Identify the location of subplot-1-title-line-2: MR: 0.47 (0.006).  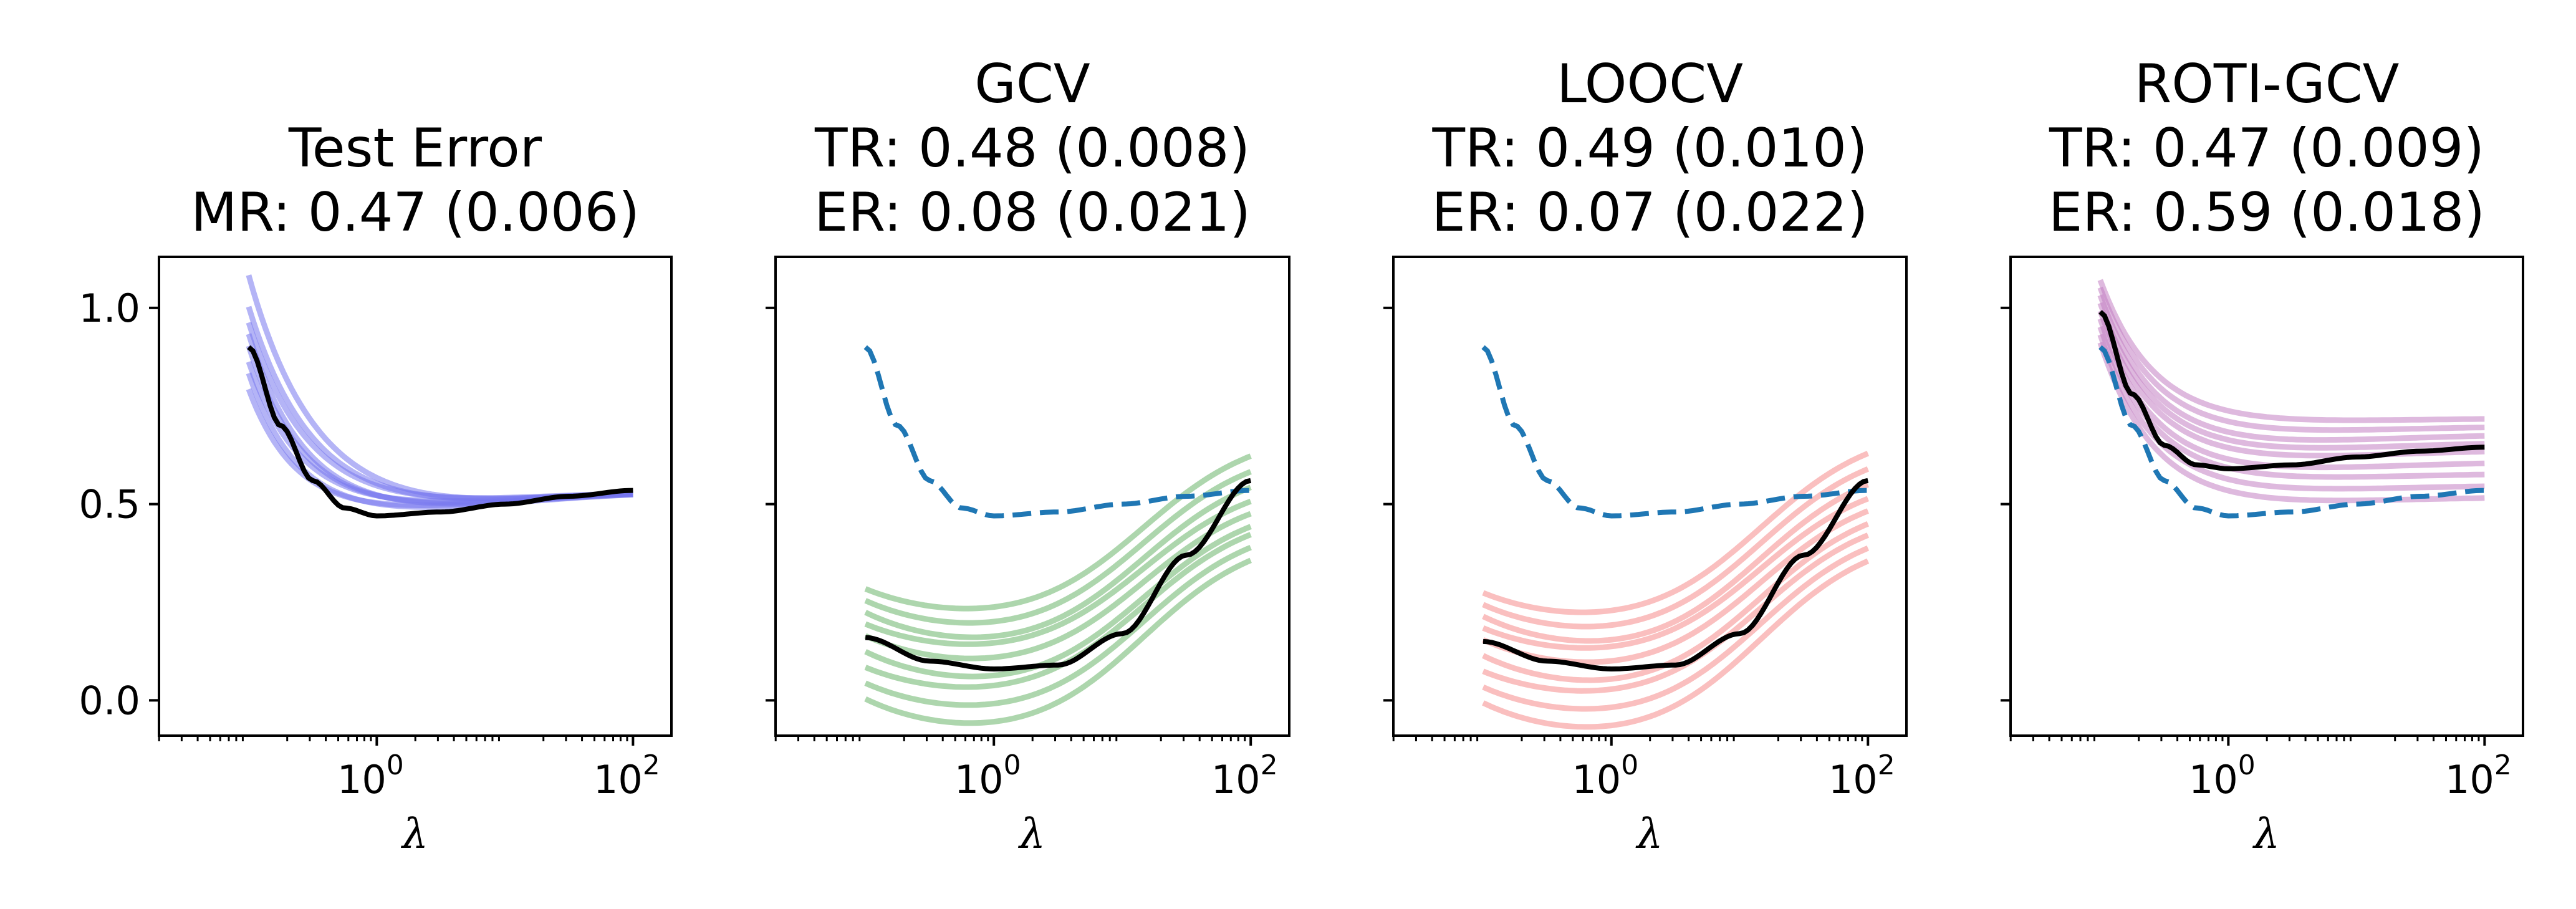
(415, 212).